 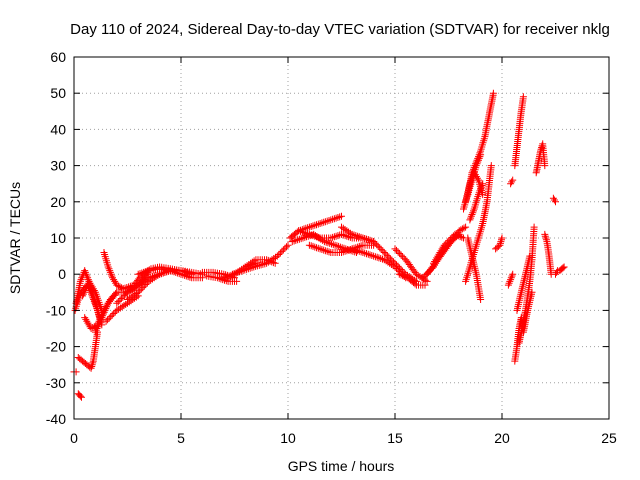 I want to click on data-track-tr14, so click(x=170, y=273).